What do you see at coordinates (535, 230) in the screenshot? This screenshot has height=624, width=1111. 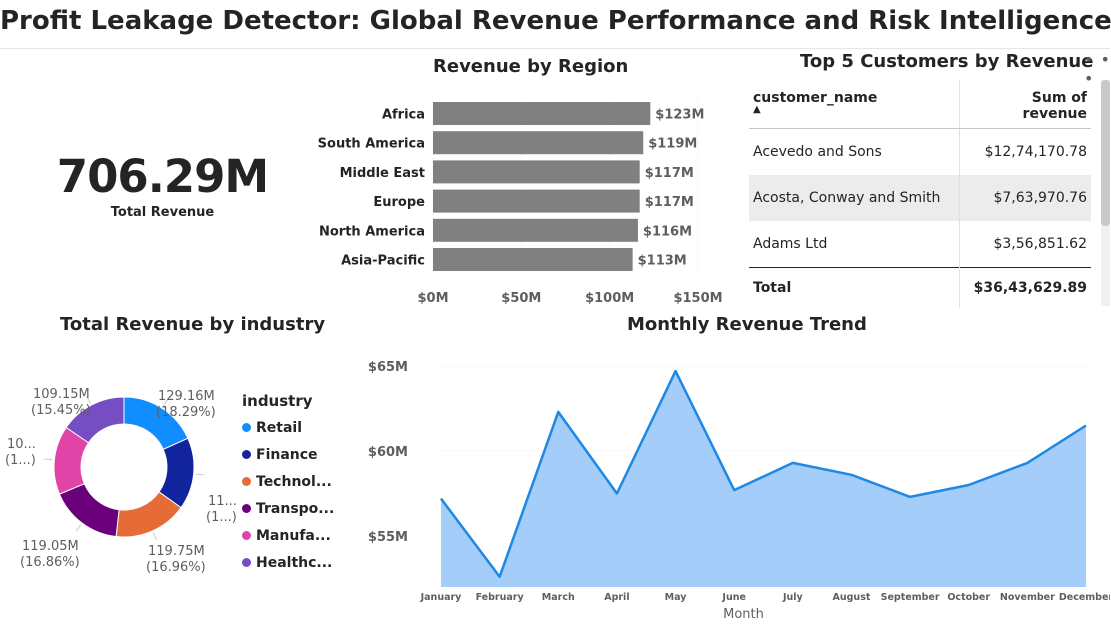 I see `bar-north-america` at bounding box center [535, 230].